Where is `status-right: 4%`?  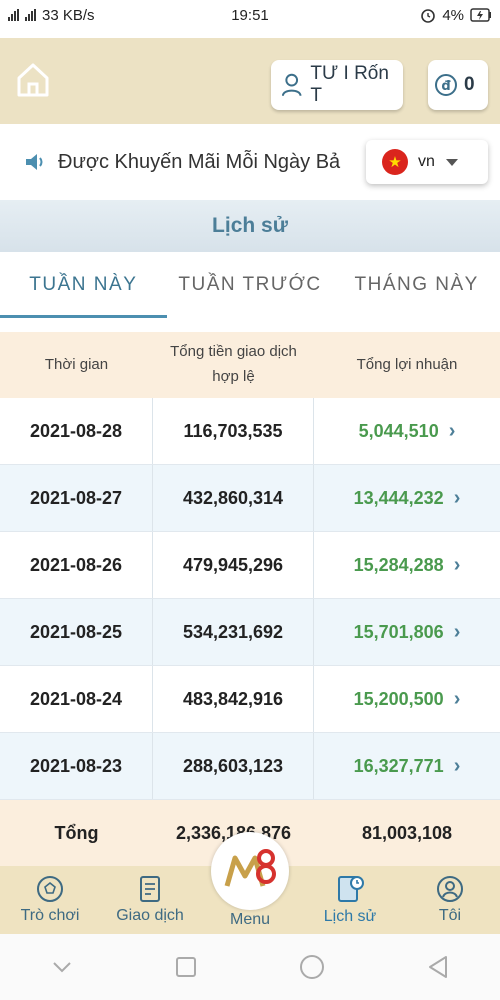
status-right: 4% is located at coordinates (456, 15).